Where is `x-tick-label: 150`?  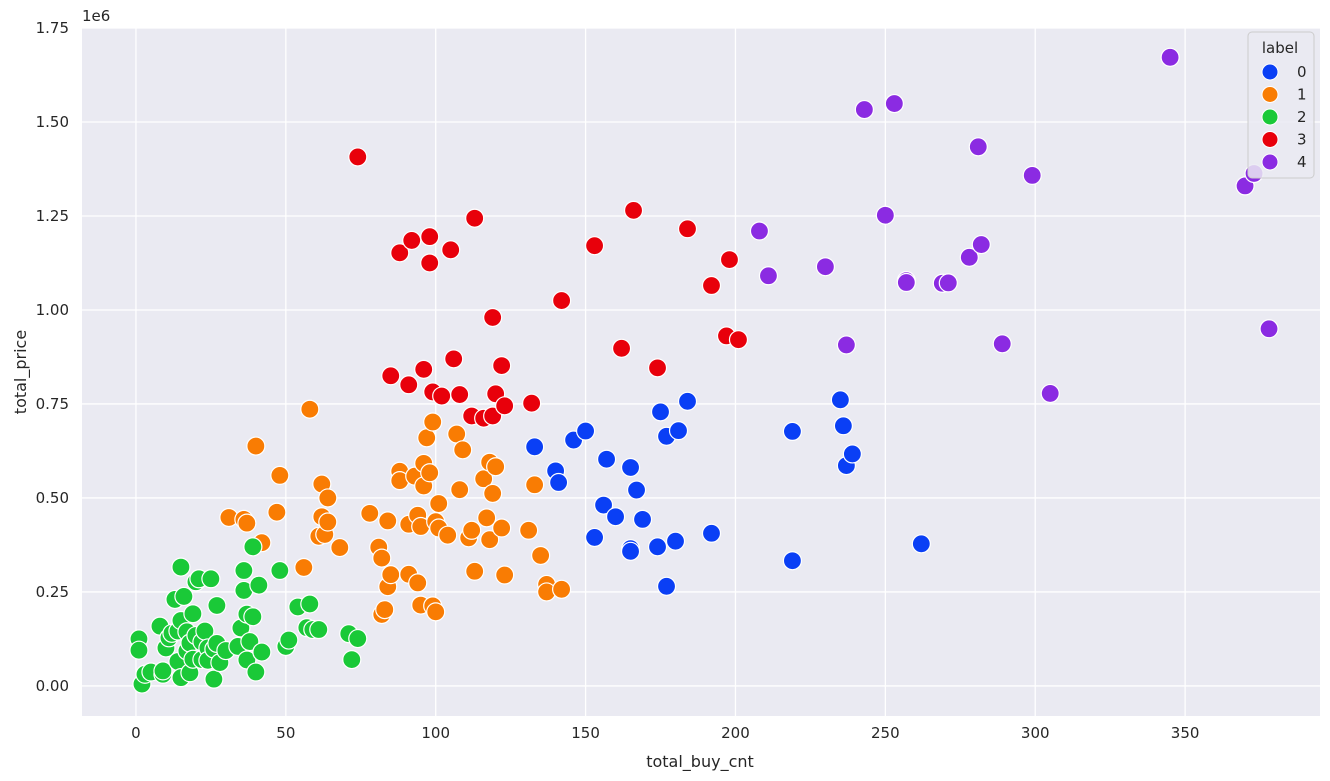 x-tick-label: 150 is located at coordinates (585, 733).